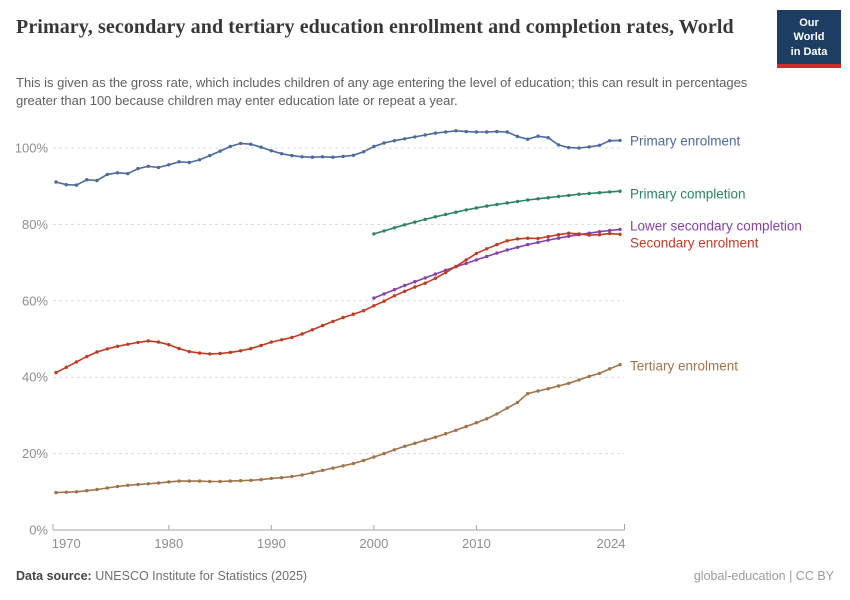  What do you see at coordinates (694, 243) in the screenshot?
I see `series-label-secondary-enrolment: Secondary enrolment` at bounding box center [694, 243].